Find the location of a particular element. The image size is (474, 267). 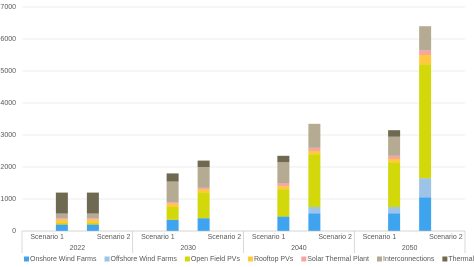

y-tick-label: 0 is located at coordinates (14, 231).